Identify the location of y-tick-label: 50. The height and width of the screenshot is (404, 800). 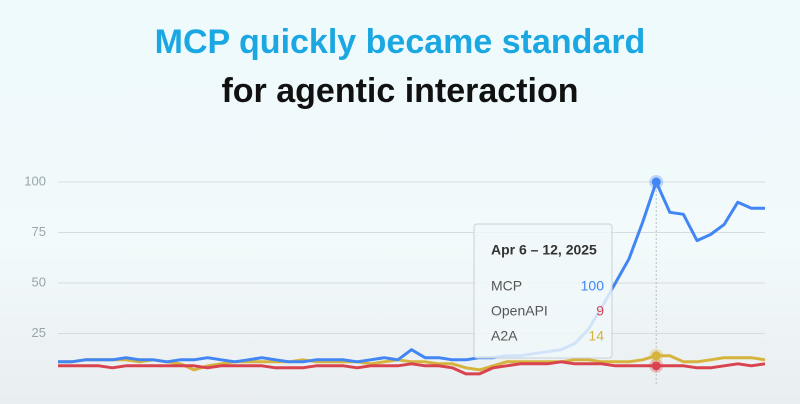
(39, 281).